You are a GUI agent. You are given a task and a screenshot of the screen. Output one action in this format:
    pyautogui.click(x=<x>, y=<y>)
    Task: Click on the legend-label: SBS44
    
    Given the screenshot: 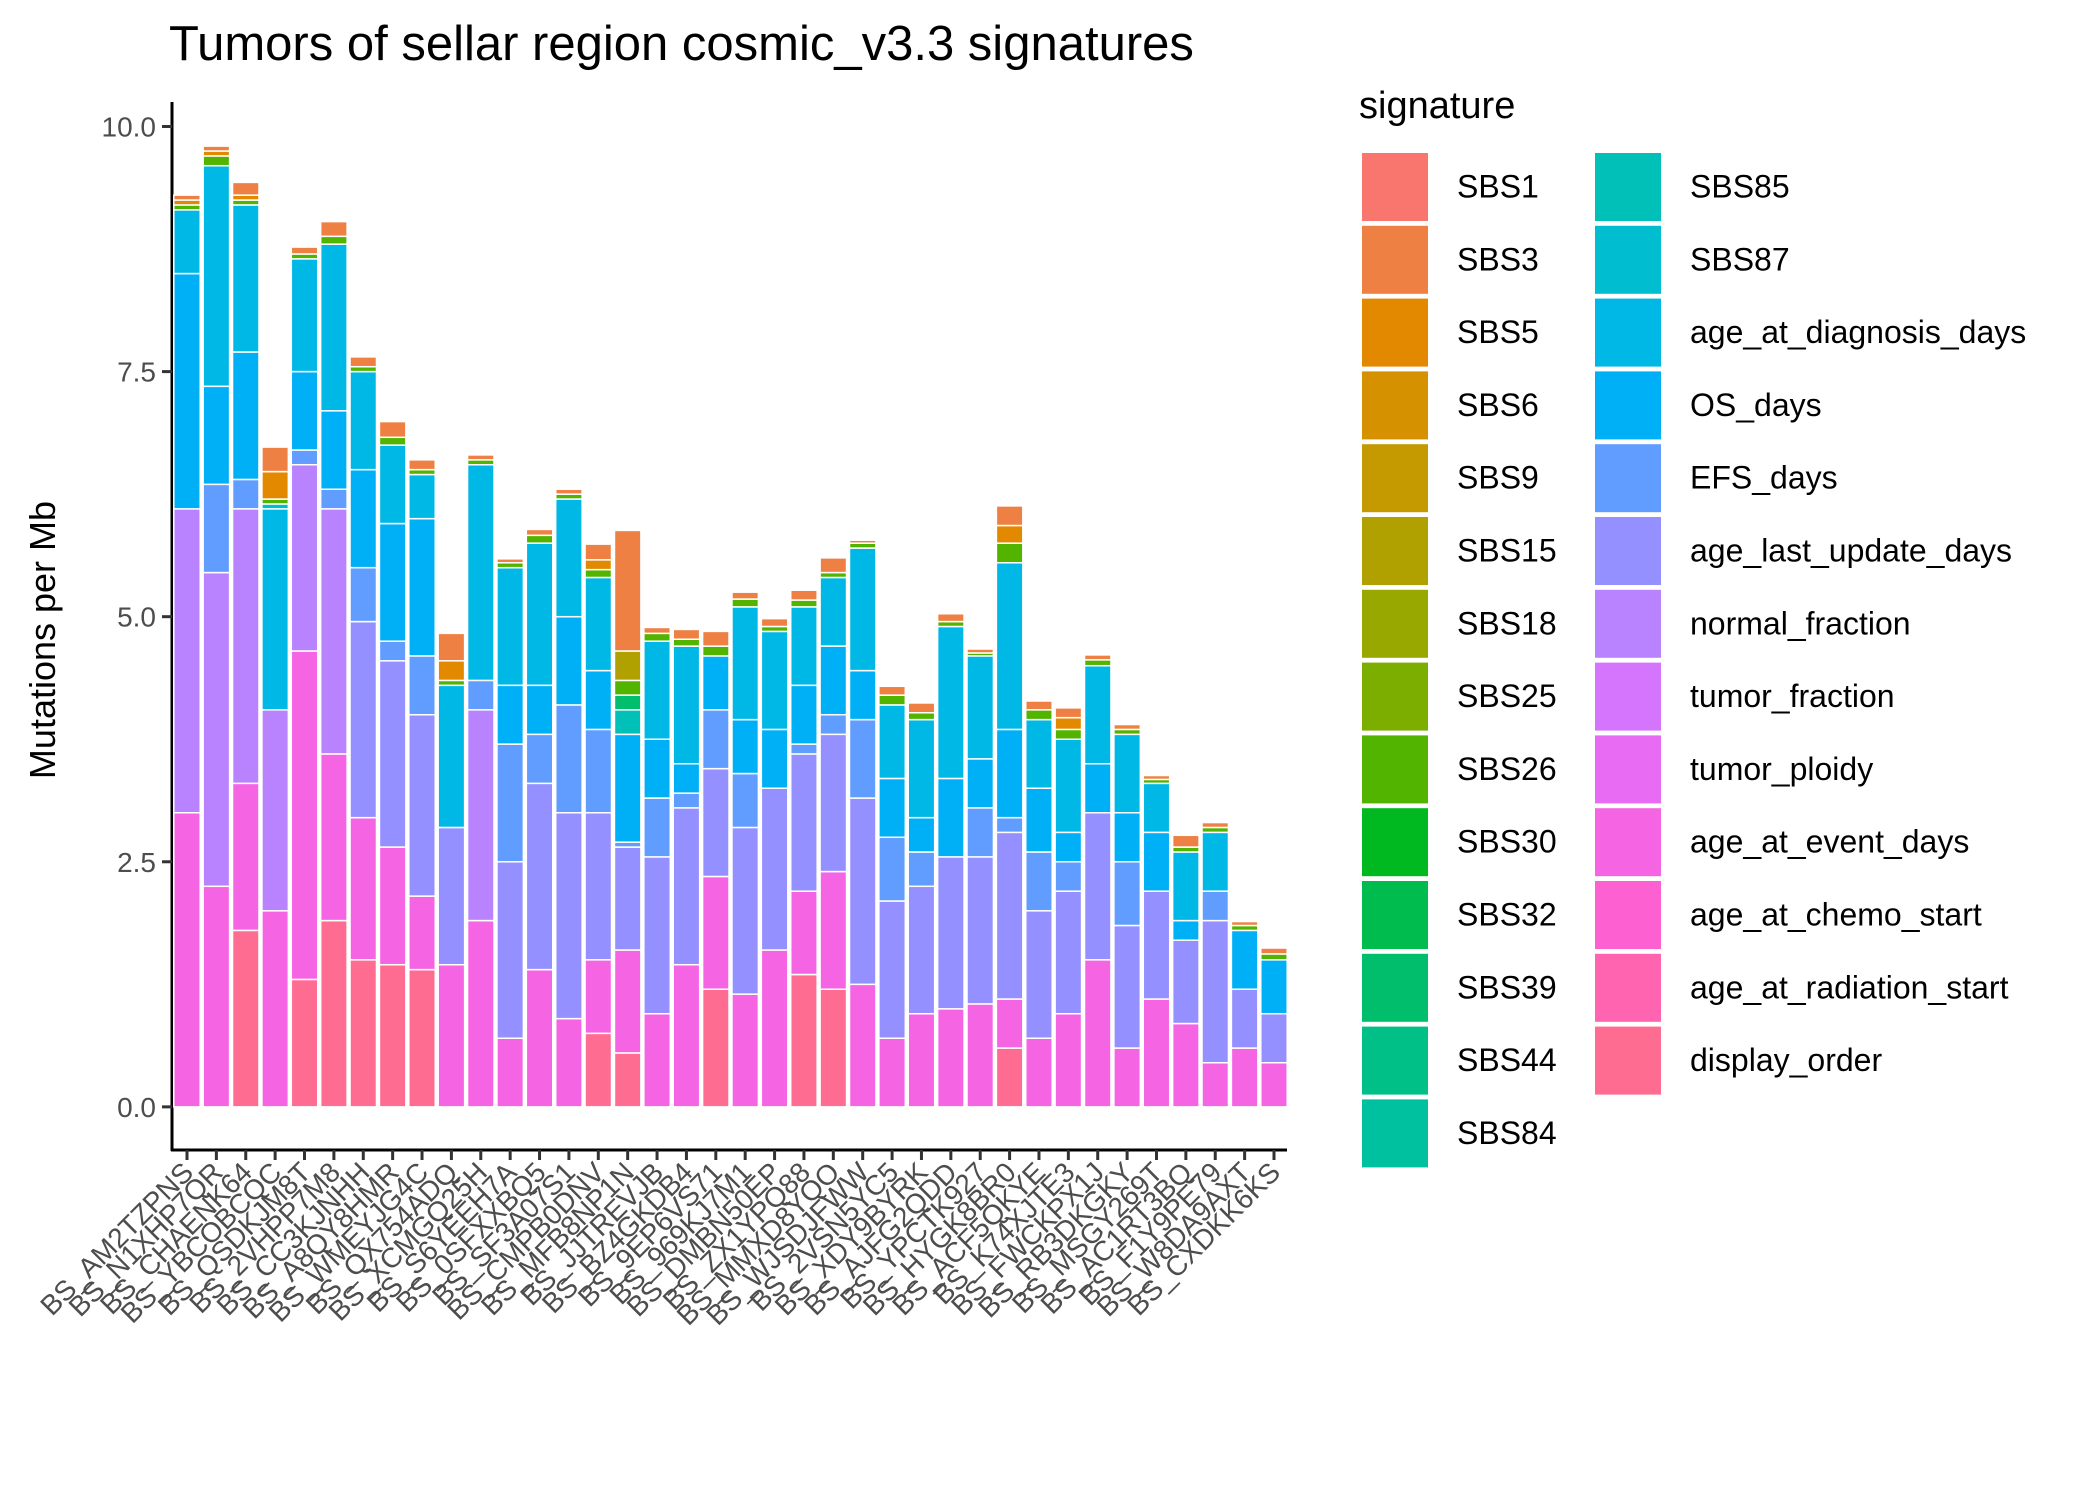 What is the action you would take?
    pyautogui.click(x=1507, y=1060)
    